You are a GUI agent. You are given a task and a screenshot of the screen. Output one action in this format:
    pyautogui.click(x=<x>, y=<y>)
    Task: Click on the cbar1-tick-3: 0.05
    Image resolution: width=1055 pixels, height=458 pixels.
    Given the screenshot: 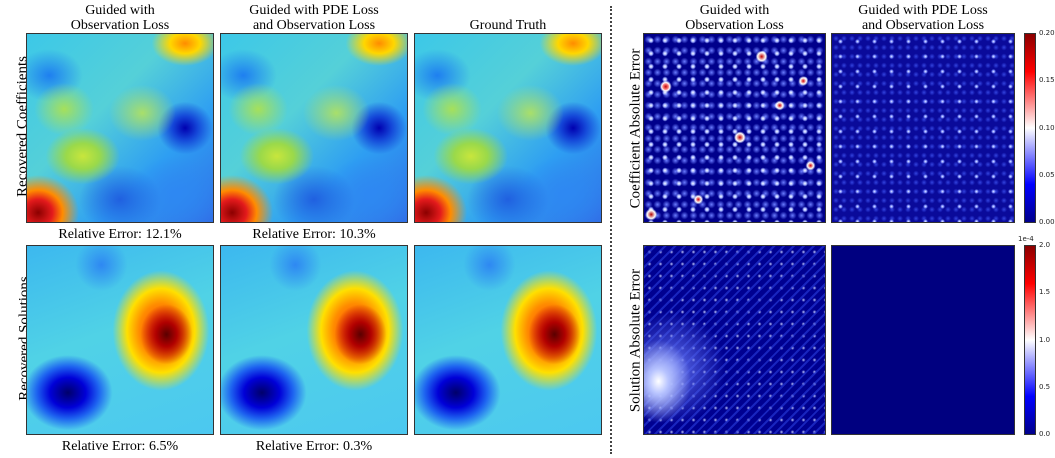 What is the action you would take?
    pyautogui.click(x=1047, y=175)
    